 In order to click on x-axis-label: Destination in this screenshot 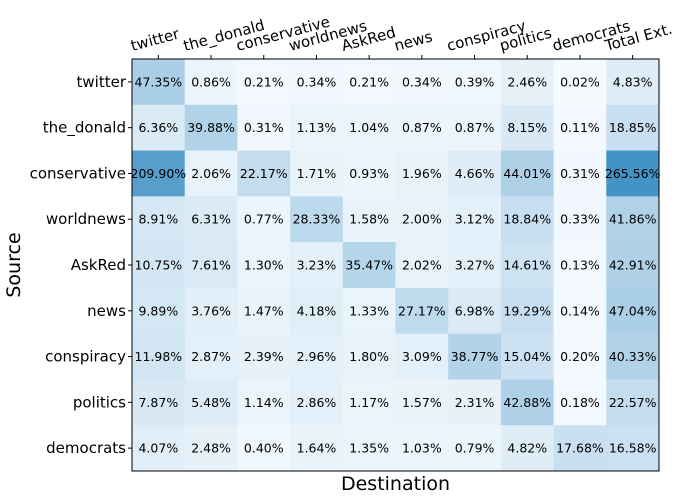, I will do `click(395, 484)`.